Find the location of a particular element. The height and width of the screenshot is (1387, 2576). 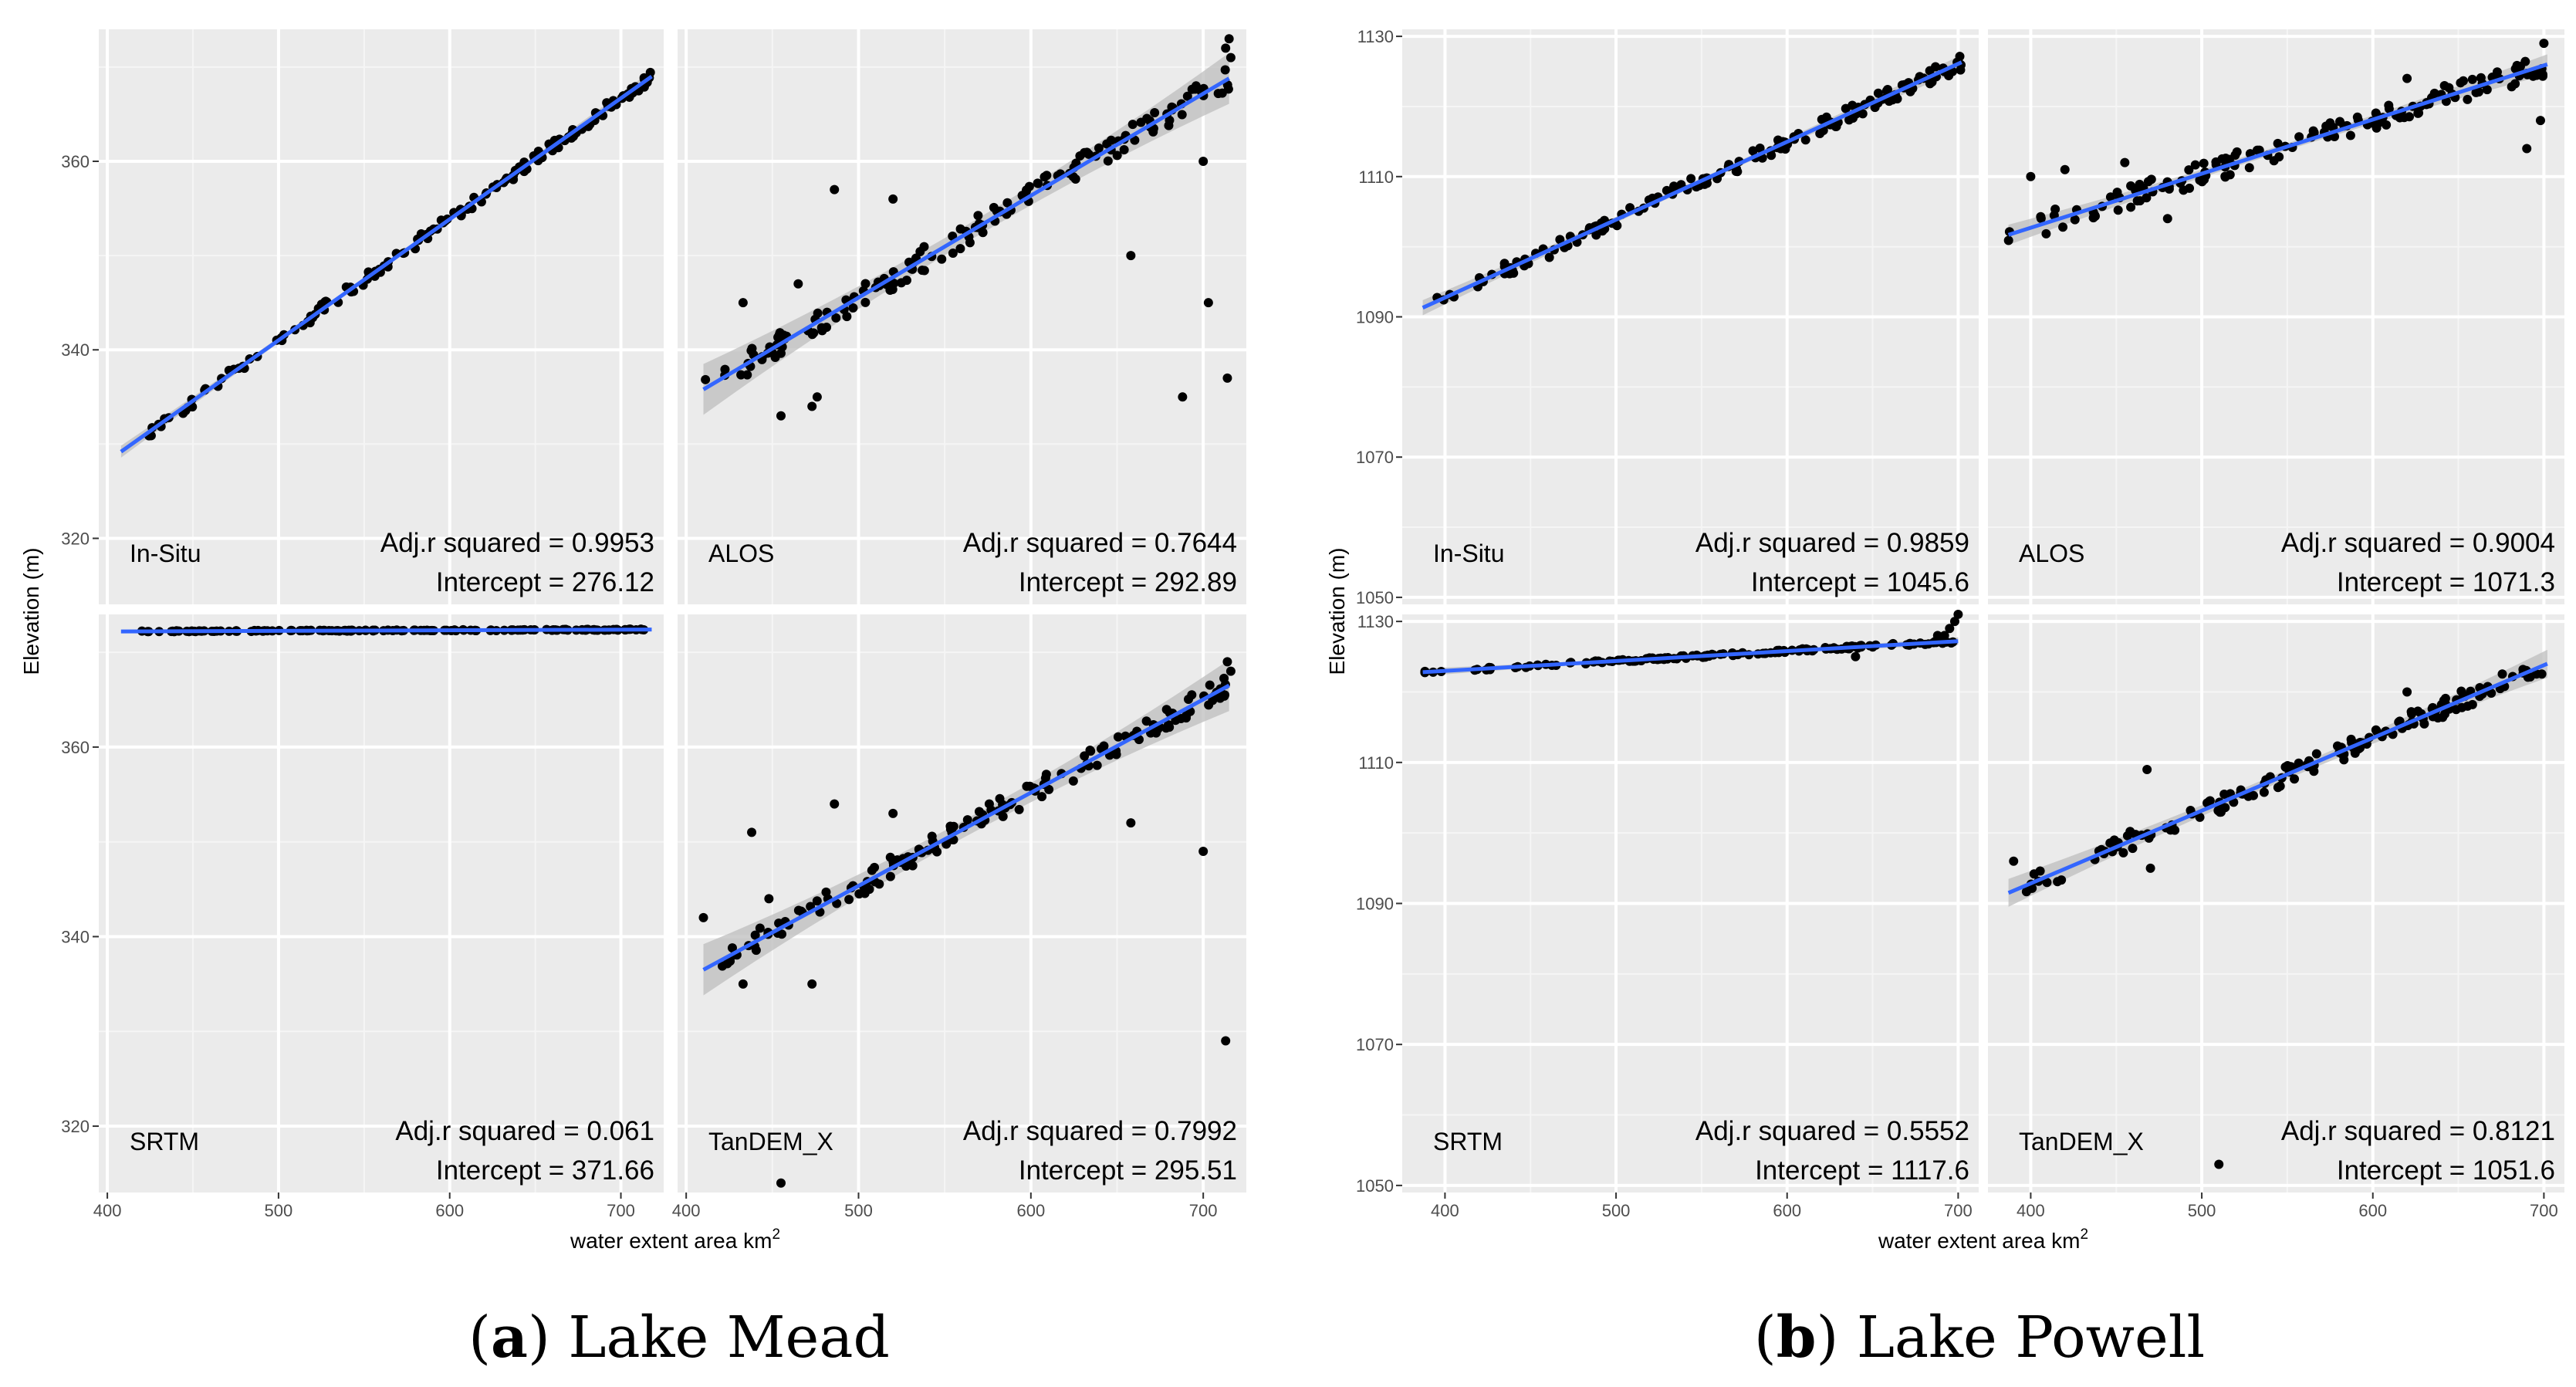

intercept-label: Intercept = 276.12 is located at coordinates (545, 582).